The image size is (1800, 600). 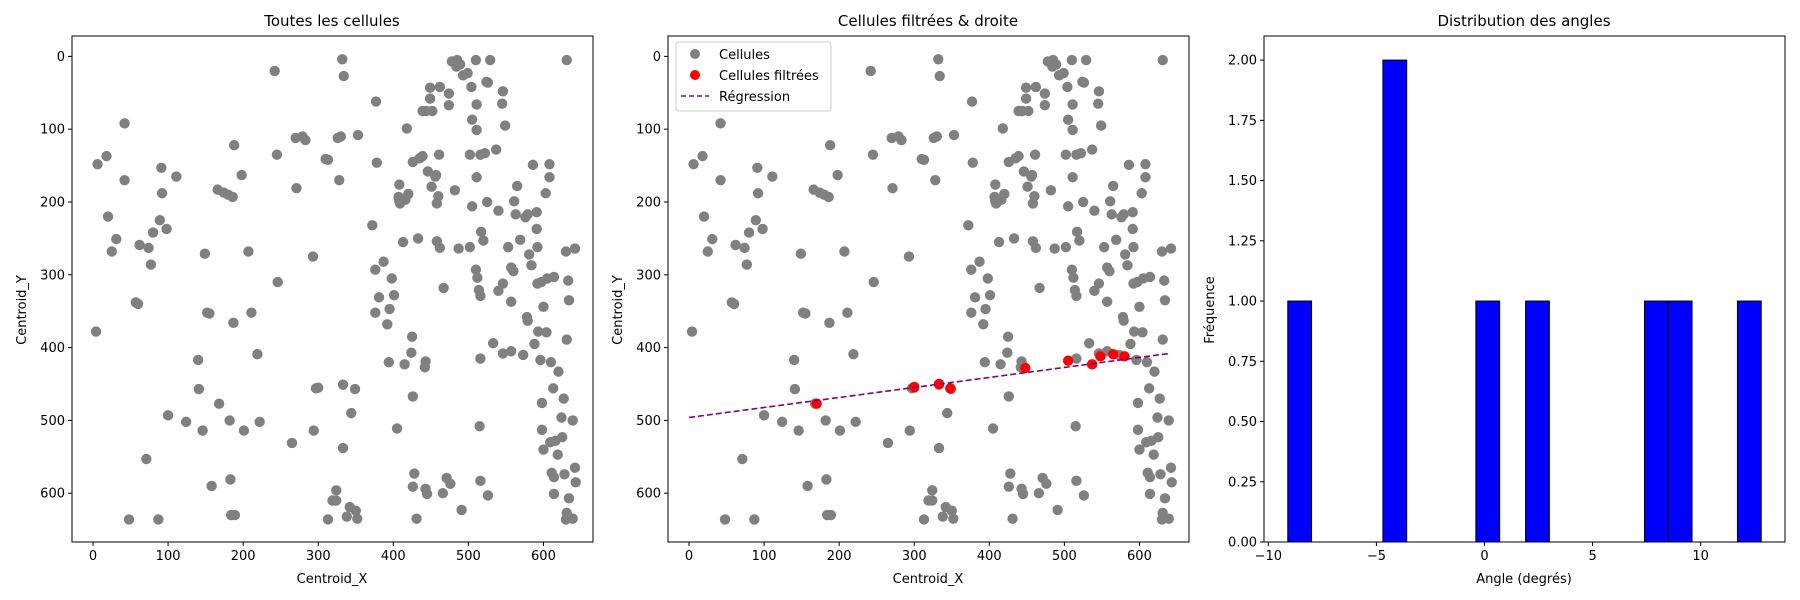 I want to click on y-tick-label: 300, so click(x=648, y=275).